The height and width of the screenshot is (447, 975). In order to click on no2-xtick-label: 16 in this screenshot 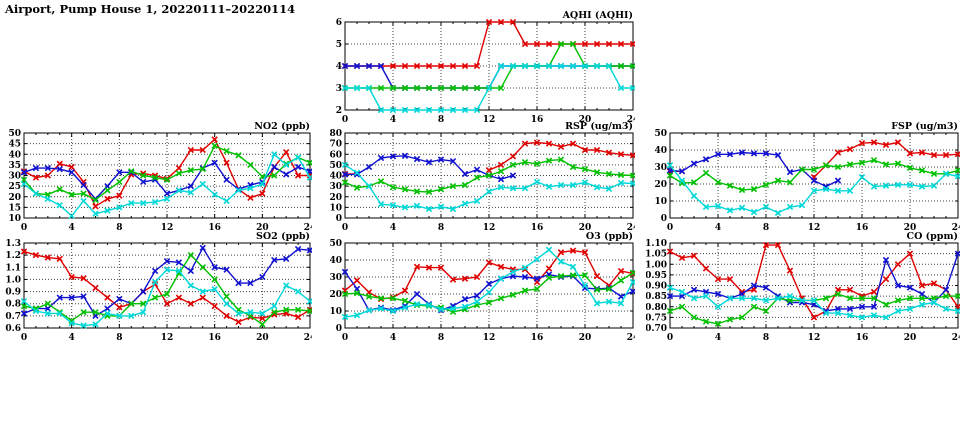, I will do `click(214, 228)`.